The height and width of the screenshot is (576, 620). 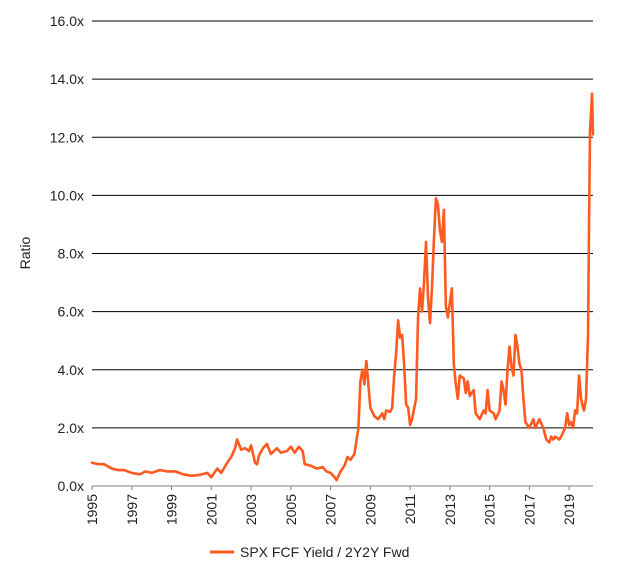 I want to click on y-axis-ticks: 0.0x 2.0x 4.0x 6.0x 8.0x 10.0x 12.0x 14.0x 16.0x, so click(x=67, y=253).